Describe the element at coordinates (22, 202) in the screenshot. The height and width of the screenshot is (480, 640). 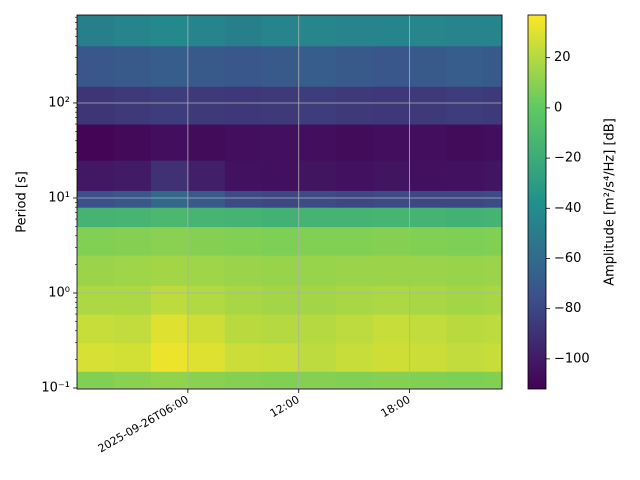
I see `y-axis-label: Period [s]` at that location.